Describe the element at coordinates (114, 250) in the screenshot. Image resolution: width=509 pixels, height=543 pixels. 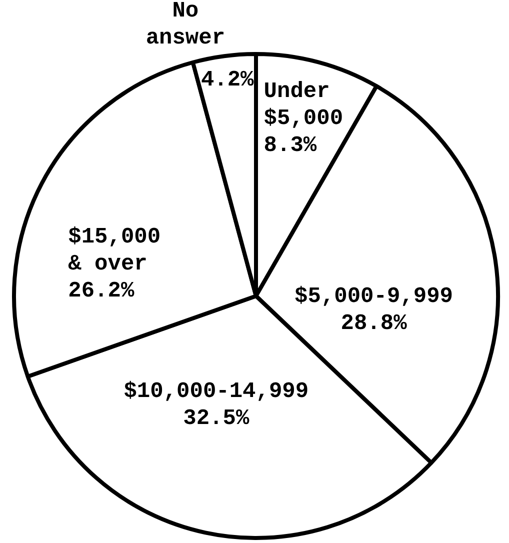
I see `slice-label: $15,000 & over` at that location.